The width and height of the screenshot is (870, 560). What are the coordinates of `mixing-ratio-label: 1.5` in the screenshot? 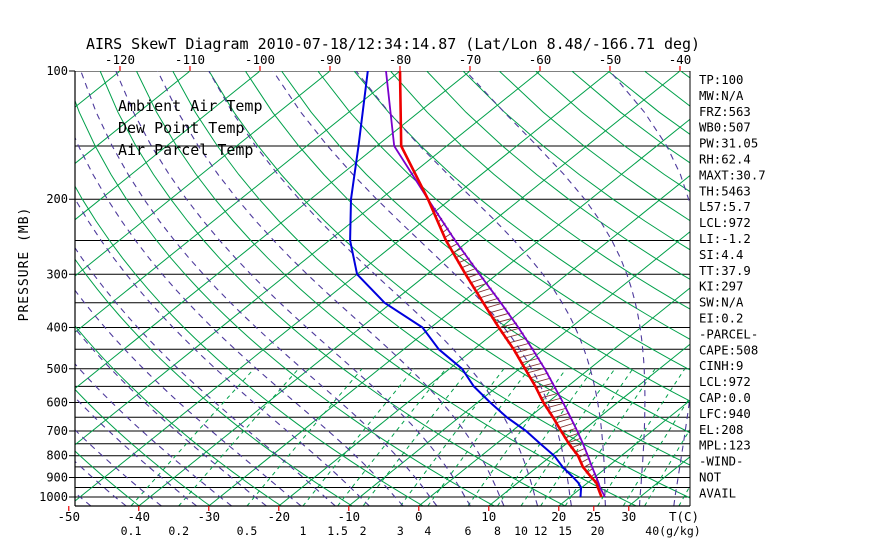 It's located at (337, 531).